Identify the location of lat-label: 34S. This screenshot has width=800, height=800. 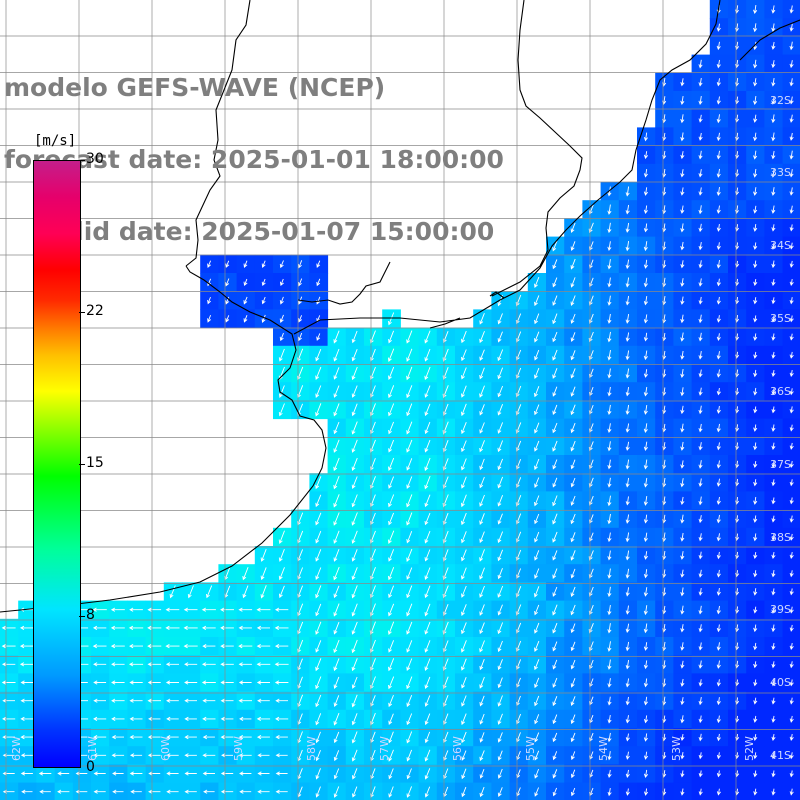
(780, 245).